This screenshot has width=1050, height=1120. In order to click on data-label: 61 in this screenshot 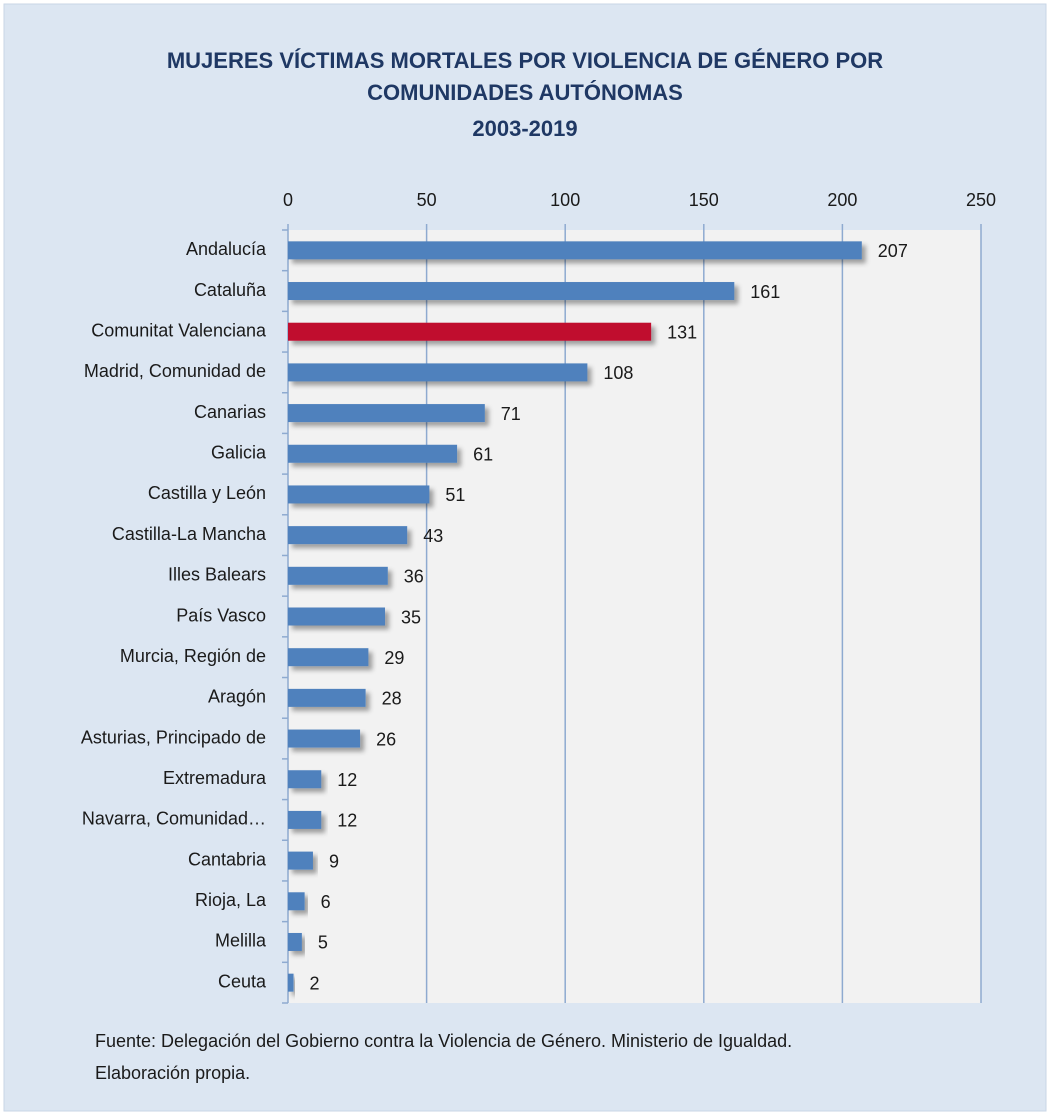, I will do `click(483, 455)`.